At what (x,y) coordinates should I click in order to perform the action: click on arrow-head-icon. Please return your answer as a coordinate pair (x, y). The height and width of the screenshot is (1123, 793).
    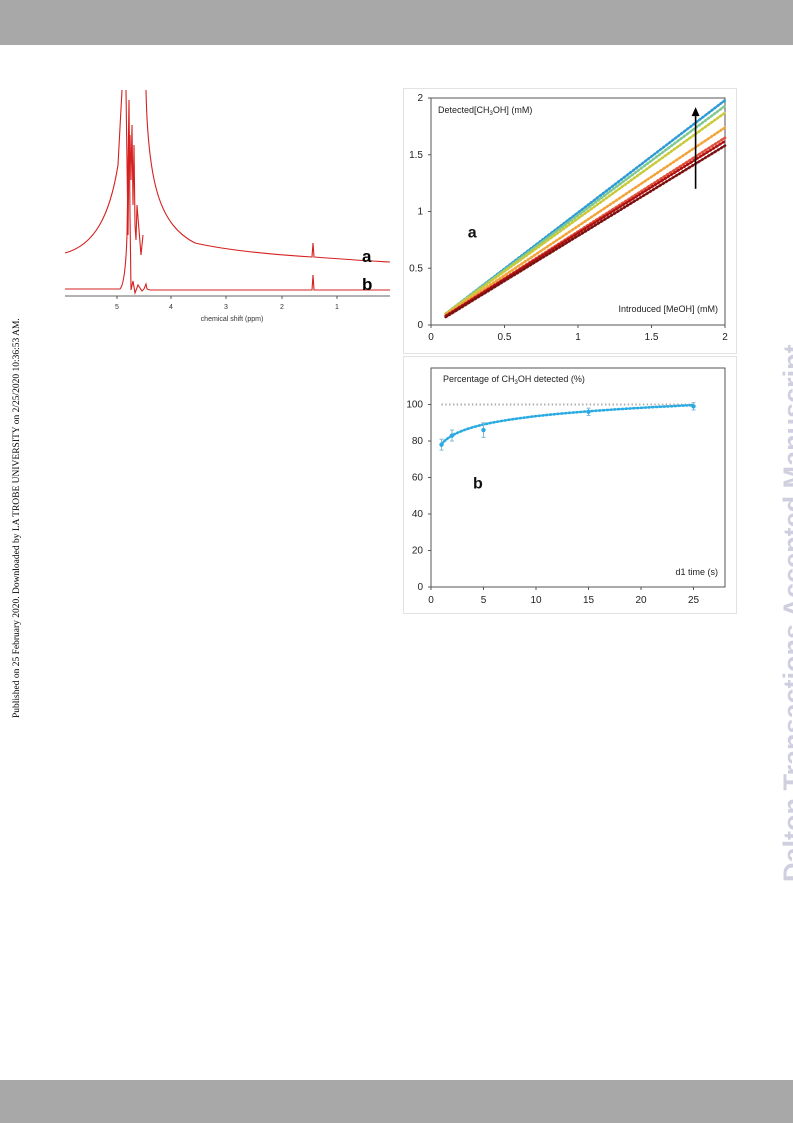
    Looking at the image, I should click on (695, 112).